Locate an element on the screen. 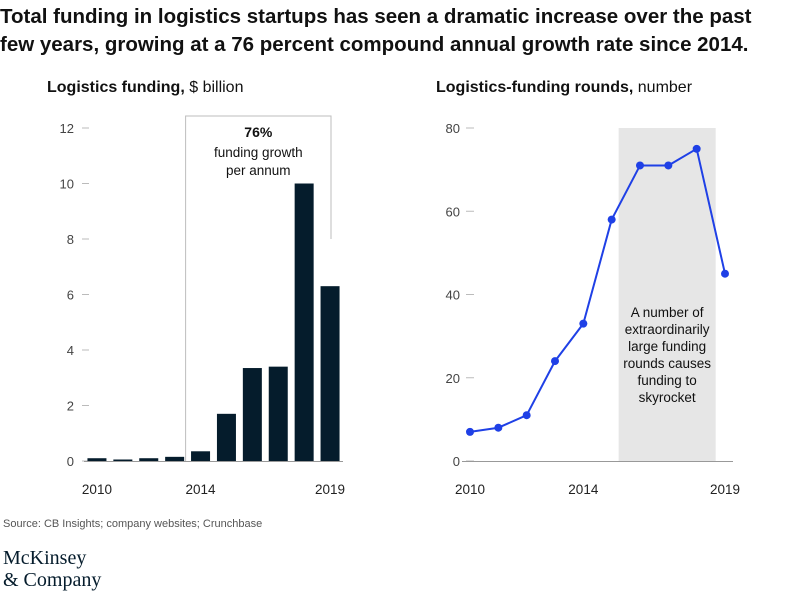  rounds-chart-title: Logistics-funding rounds, number is located at coordinates (564, 88).